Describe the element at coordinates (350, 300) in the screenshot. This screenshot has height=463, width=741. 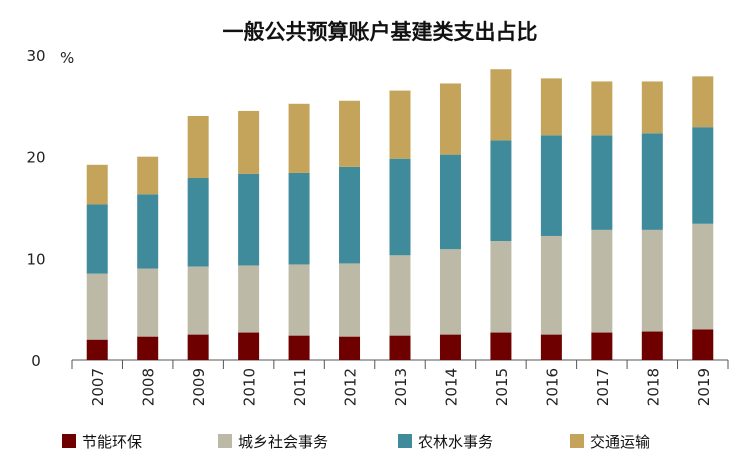
I see `bar-segment-2012-s1` at that location.